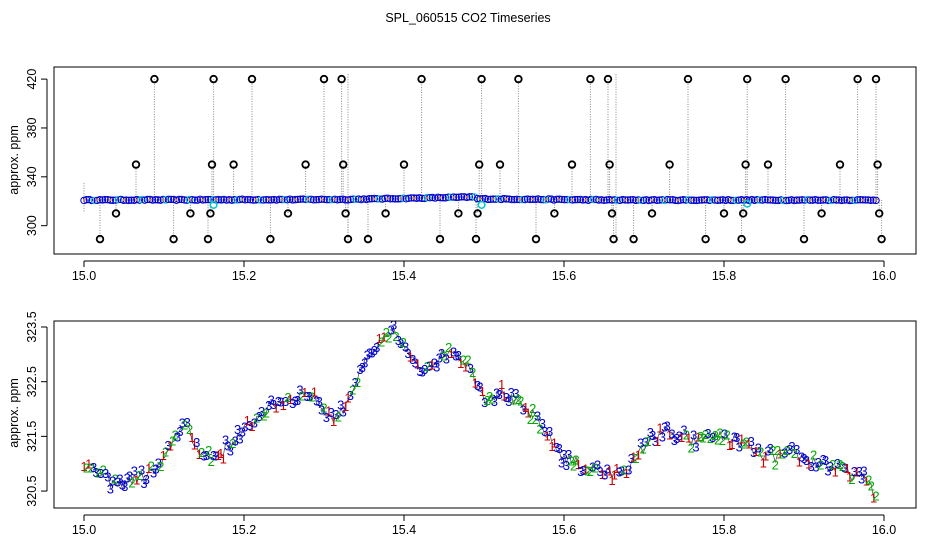  What do you see at coordinates (14, 159) in the screenshot?
I see `top-y-axis-label: approx. ppm` at bounding box center [14, 159].